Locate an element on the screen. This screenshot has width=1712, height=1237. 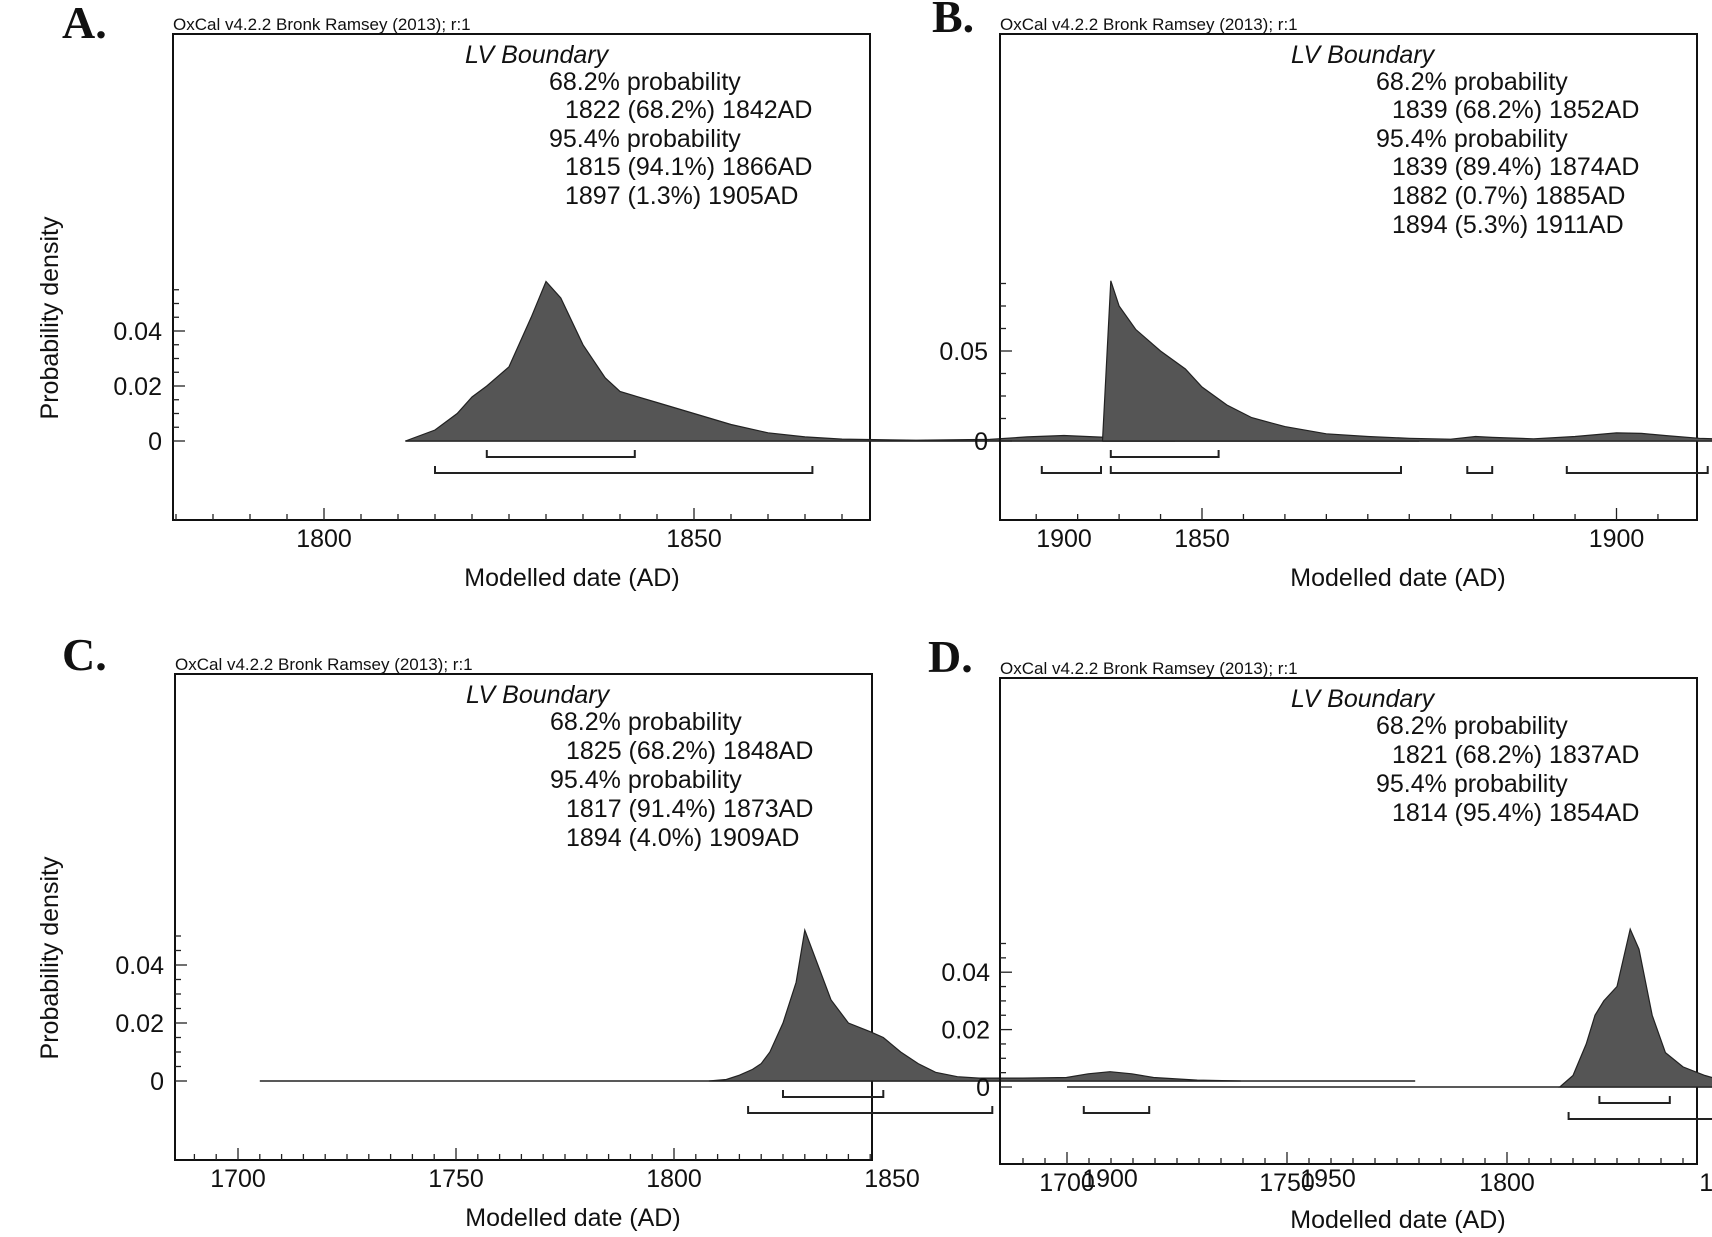
annotation-line: 1839 (68.2%) 1852AD is located at coordinates (1515, 110).